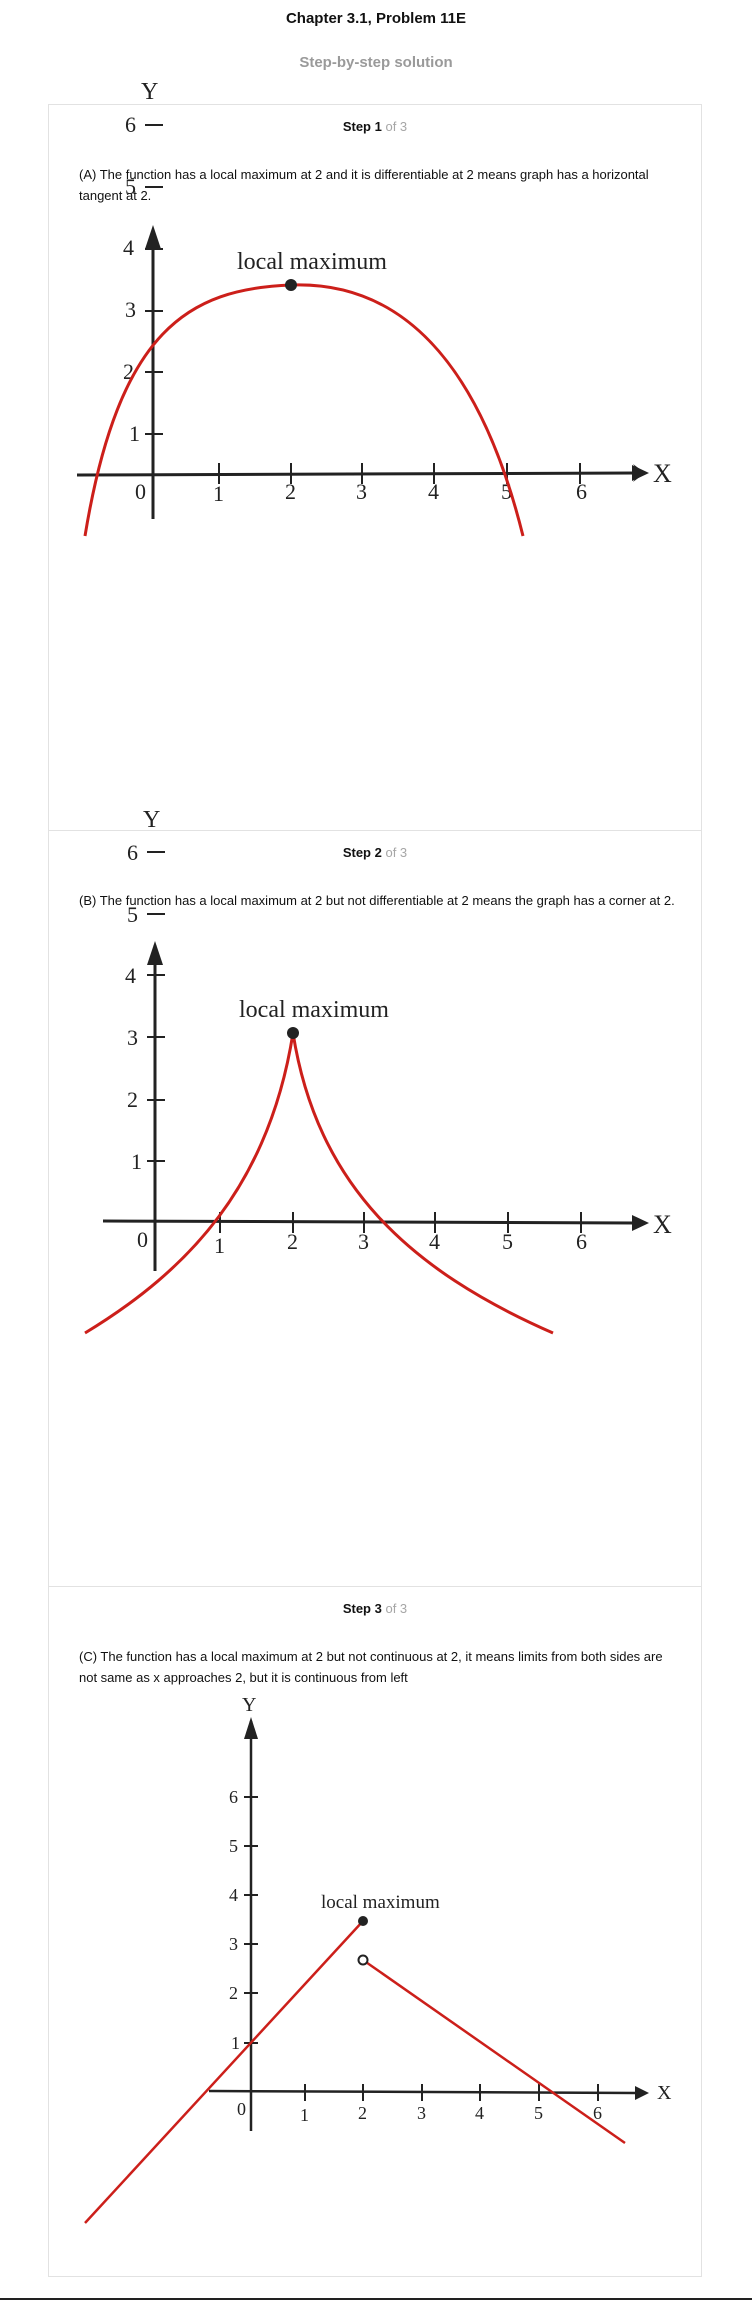 The height and width of the screenshot is (2304, 752). What do you see at coordinates (362, 1608) in the screenshot?
I see `step-3-label: Step 3` at bounding box center [362, 1608].